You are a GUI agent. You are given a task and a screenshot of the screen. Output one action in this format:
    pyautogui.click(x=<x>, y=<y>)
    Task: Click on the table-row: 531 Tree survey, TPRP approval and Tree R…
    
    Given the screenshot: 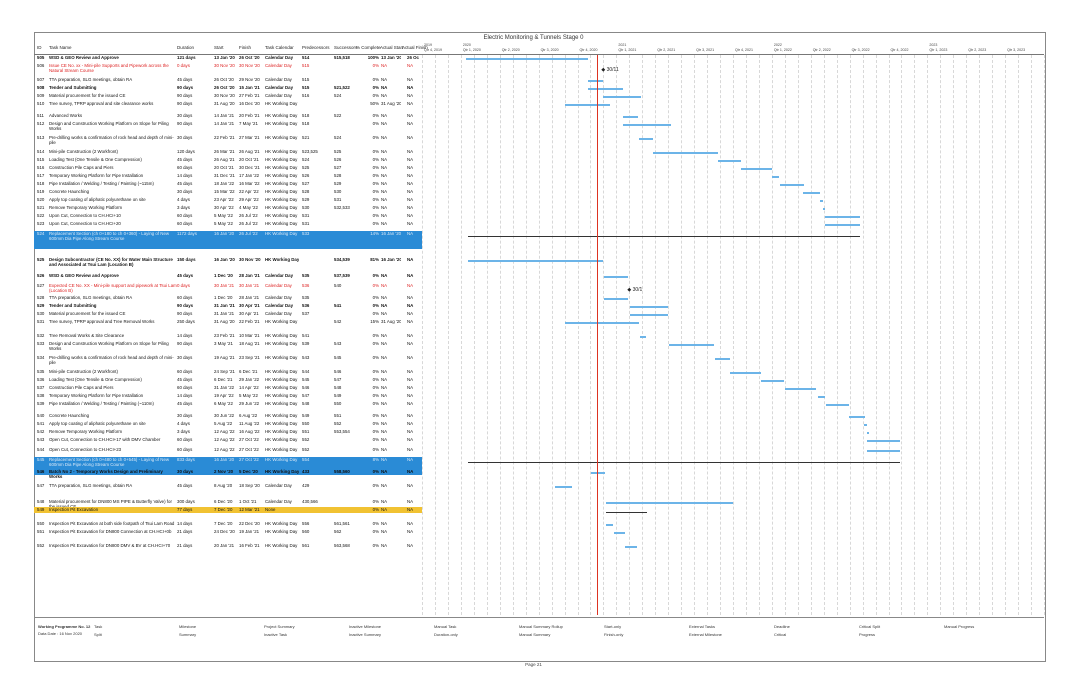 What is the action you would take?
    pyautogui.click(x=228, y=322)
    